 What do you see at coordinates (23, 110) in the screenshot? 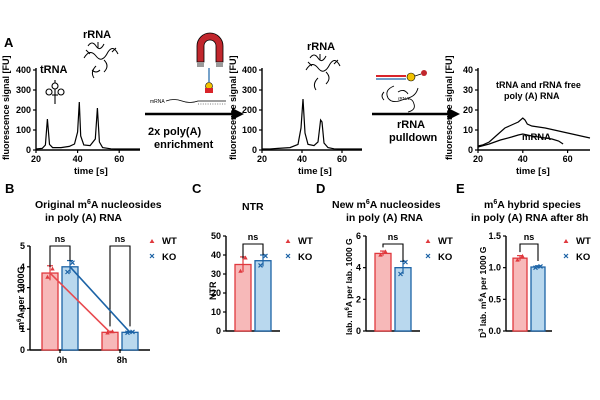
I see `a1-ytick-label: 200` at bounding box center [23, 110].